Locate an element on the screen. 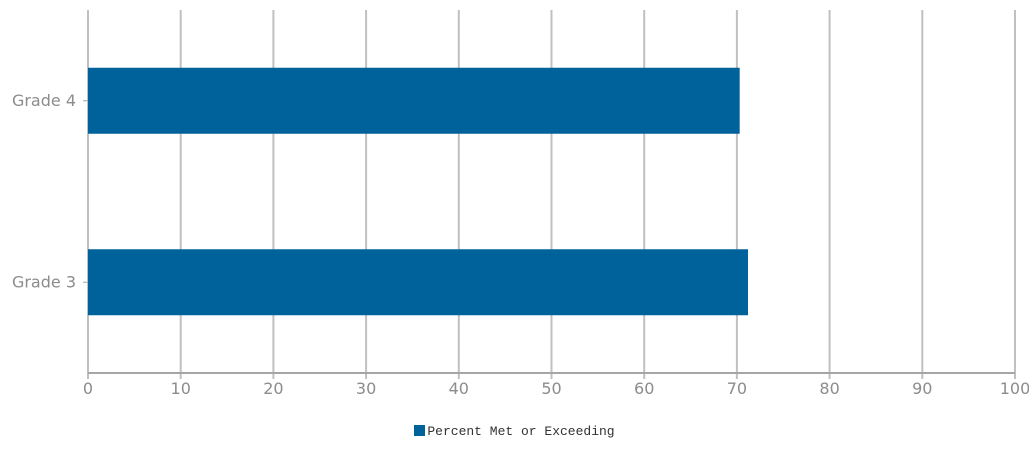 This screenshot has height=449, width=1029. legend-label: Percent Met or Exceeding is located at coordinates (520, 431).